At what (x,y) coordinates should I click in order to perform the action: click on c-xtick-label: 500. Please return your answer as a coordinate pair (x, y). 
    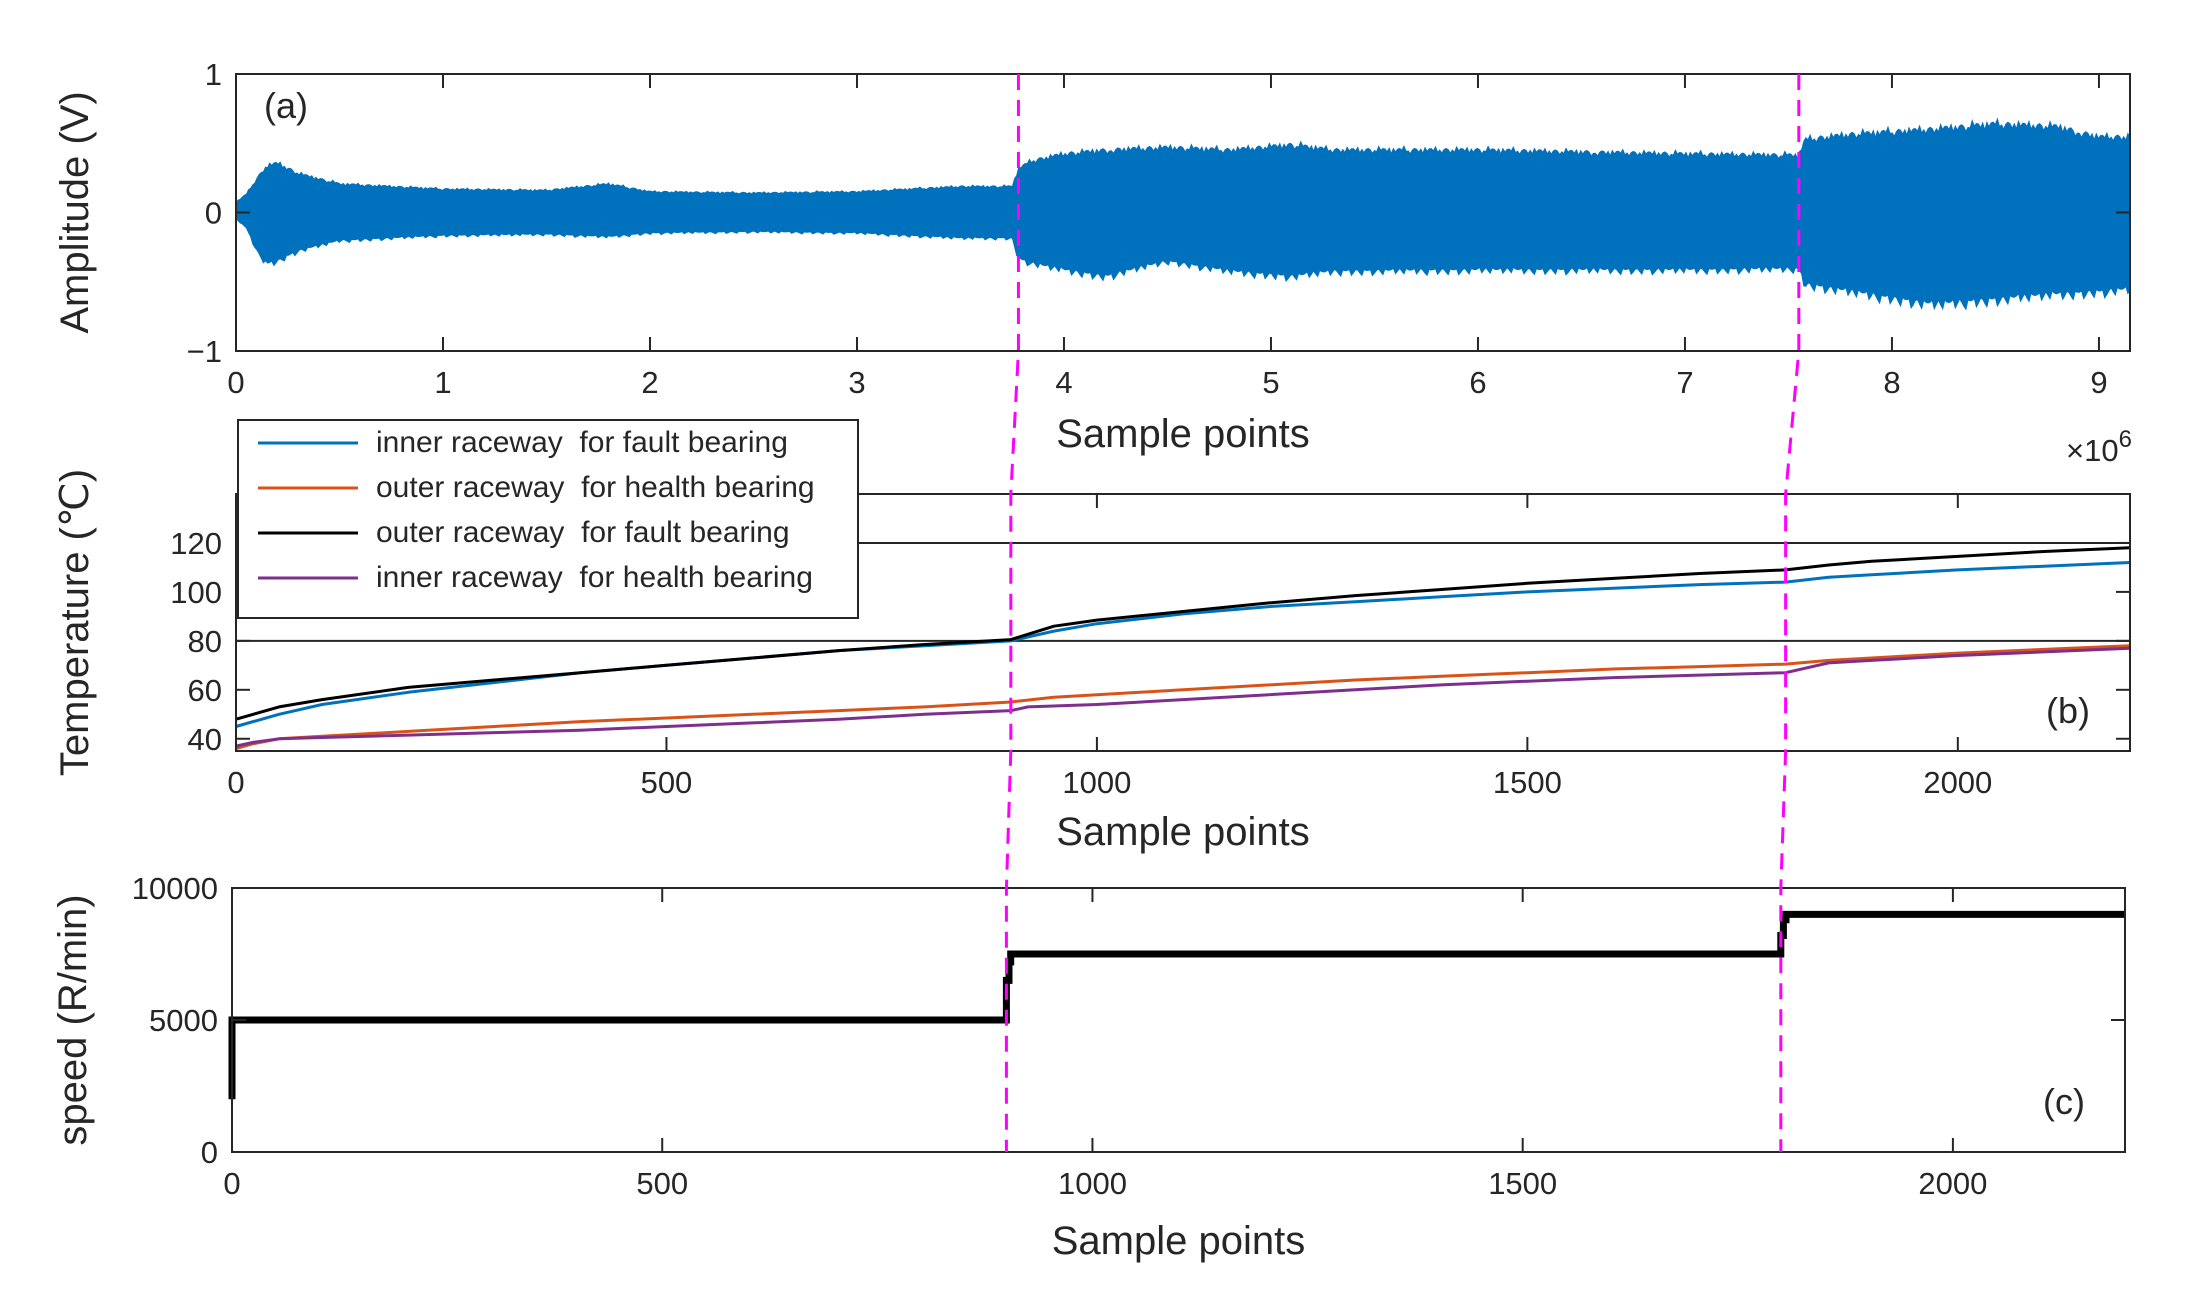
    Looking at the image, I should click on (662, 1183).